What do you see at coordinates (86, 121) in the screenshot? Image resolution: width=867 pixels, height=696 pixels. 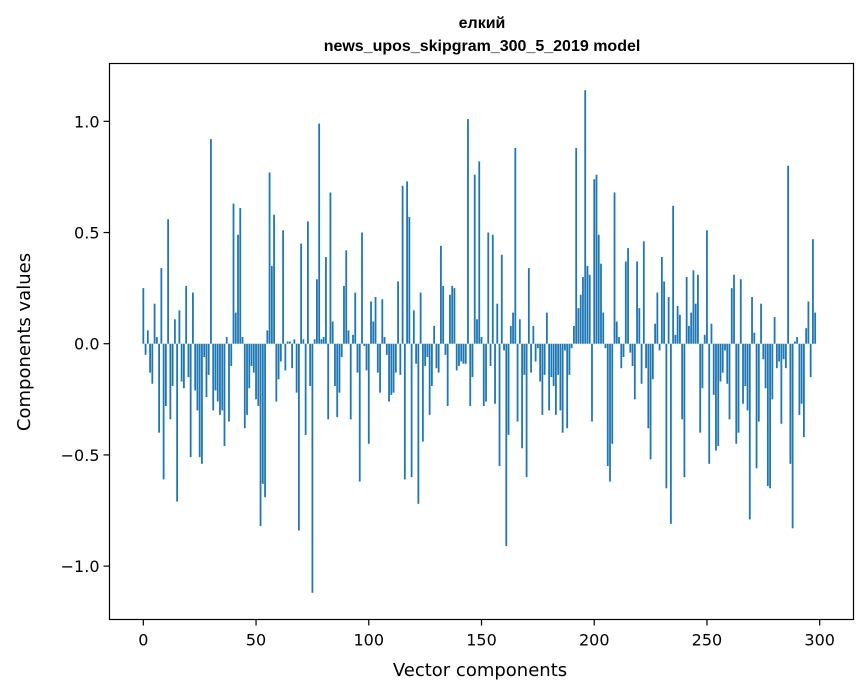 I see `y-tick-label: 1.0` at bounding box center [86, 121].